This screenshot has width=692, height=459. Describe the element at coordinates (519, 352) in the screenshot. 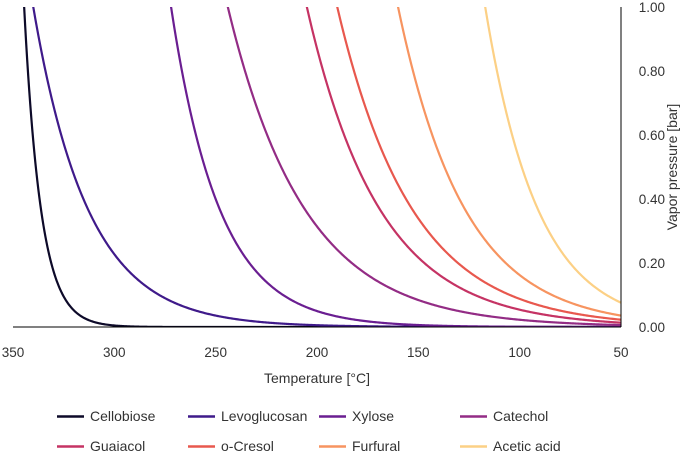

I see `x-tick-label: 100` at that location.